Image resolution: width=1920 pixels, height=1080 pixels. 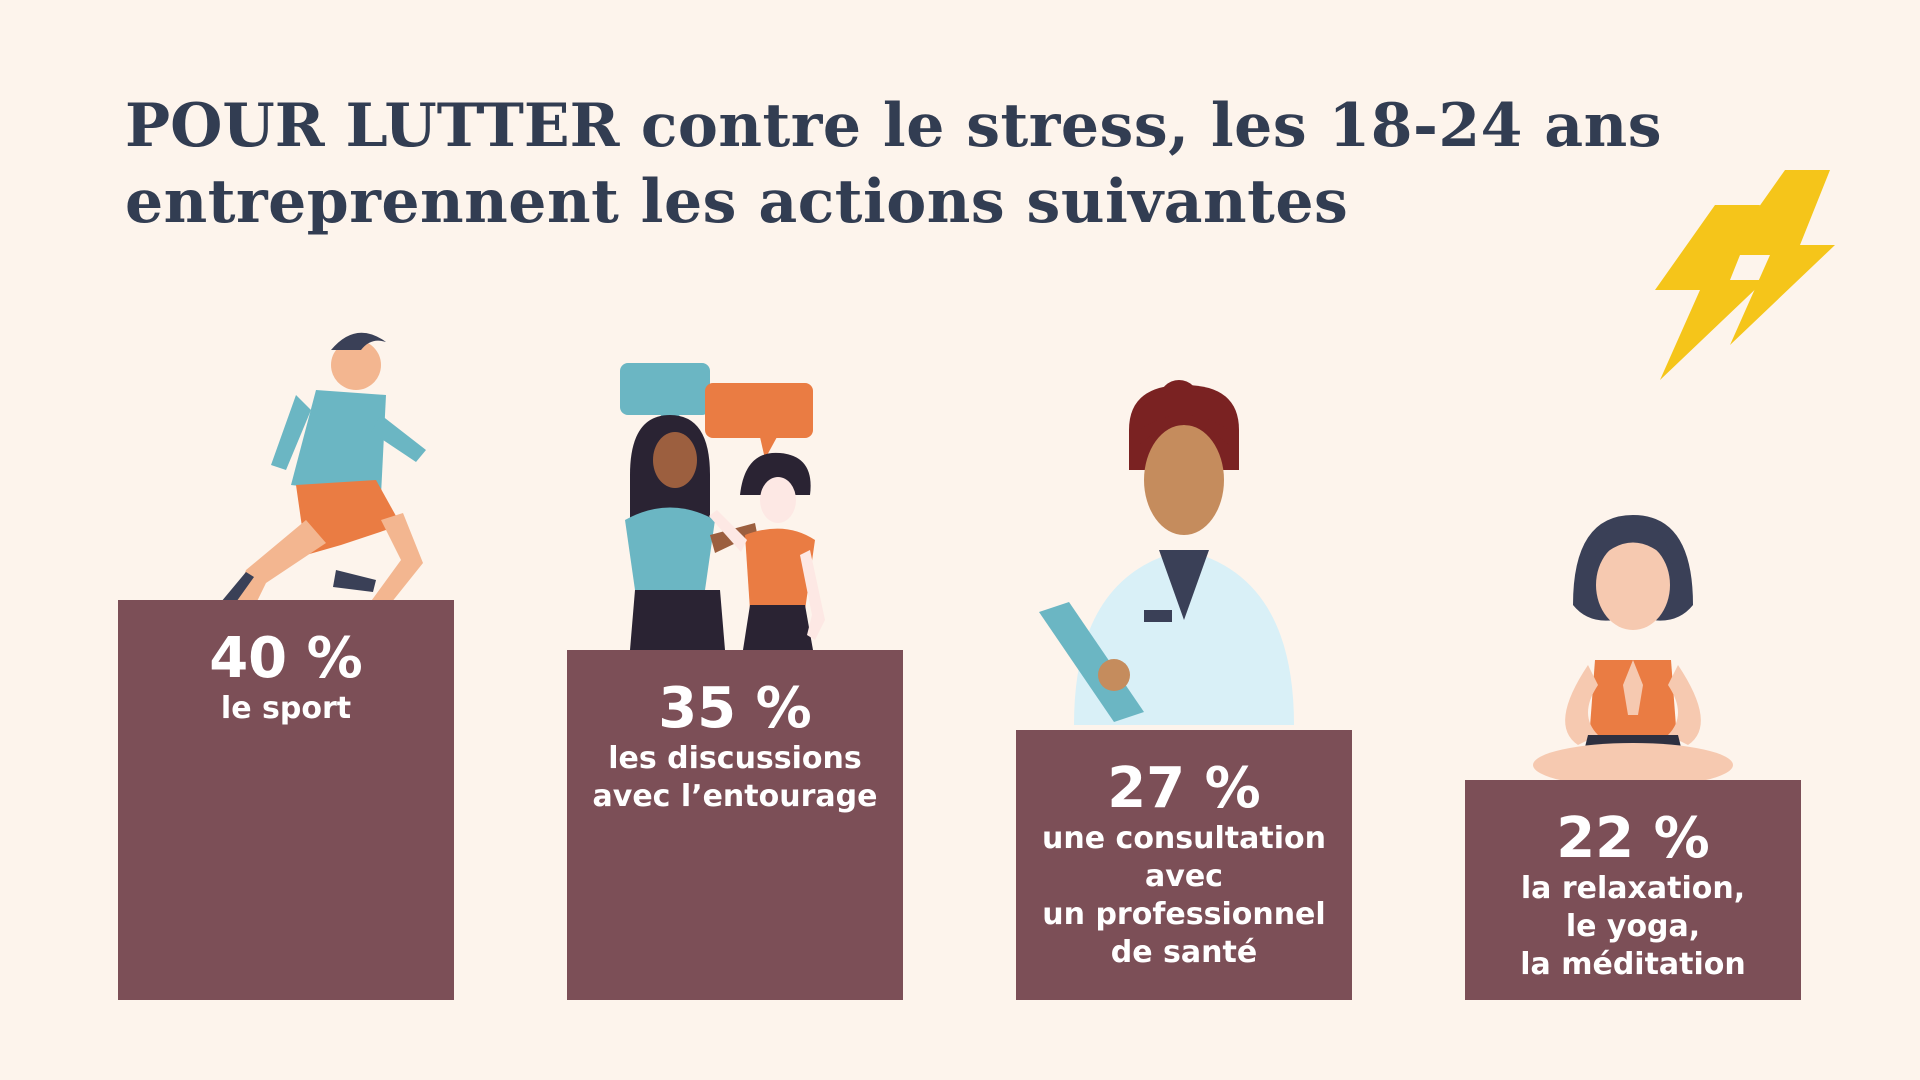 What do you see at coordinates (1780, 257) in the screenshot?
I see `lightning-bolt-right` at bounding box center [1780, 257].